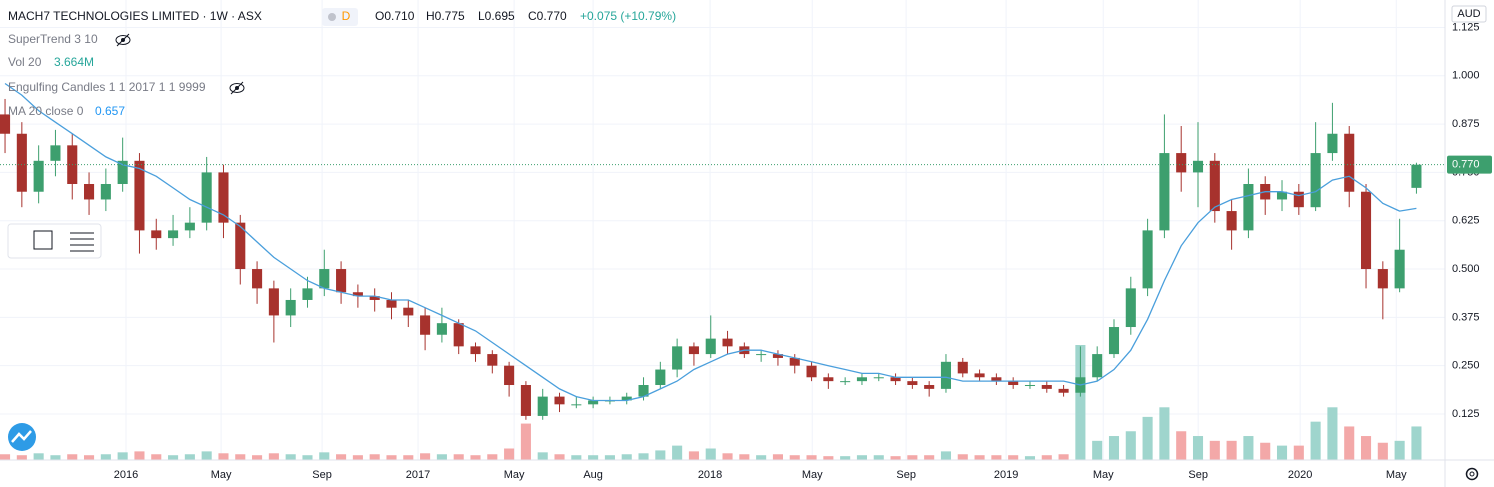 This screenshot has height=487, width=1494. I want to click on y-tick-label: 0.125, so click(1466, 414).